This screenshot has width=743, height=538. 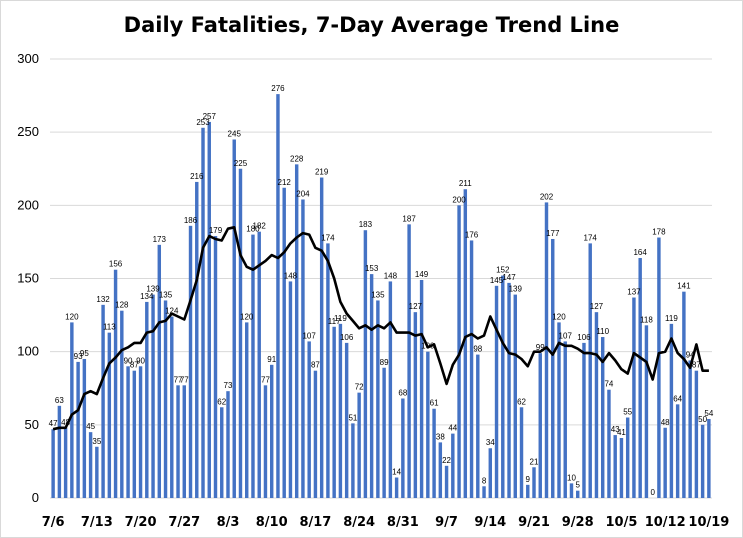 What do you see at coordinates (197, 176) in the screenshot?
I see `data-label: 216` at bounding box center [197, 176].